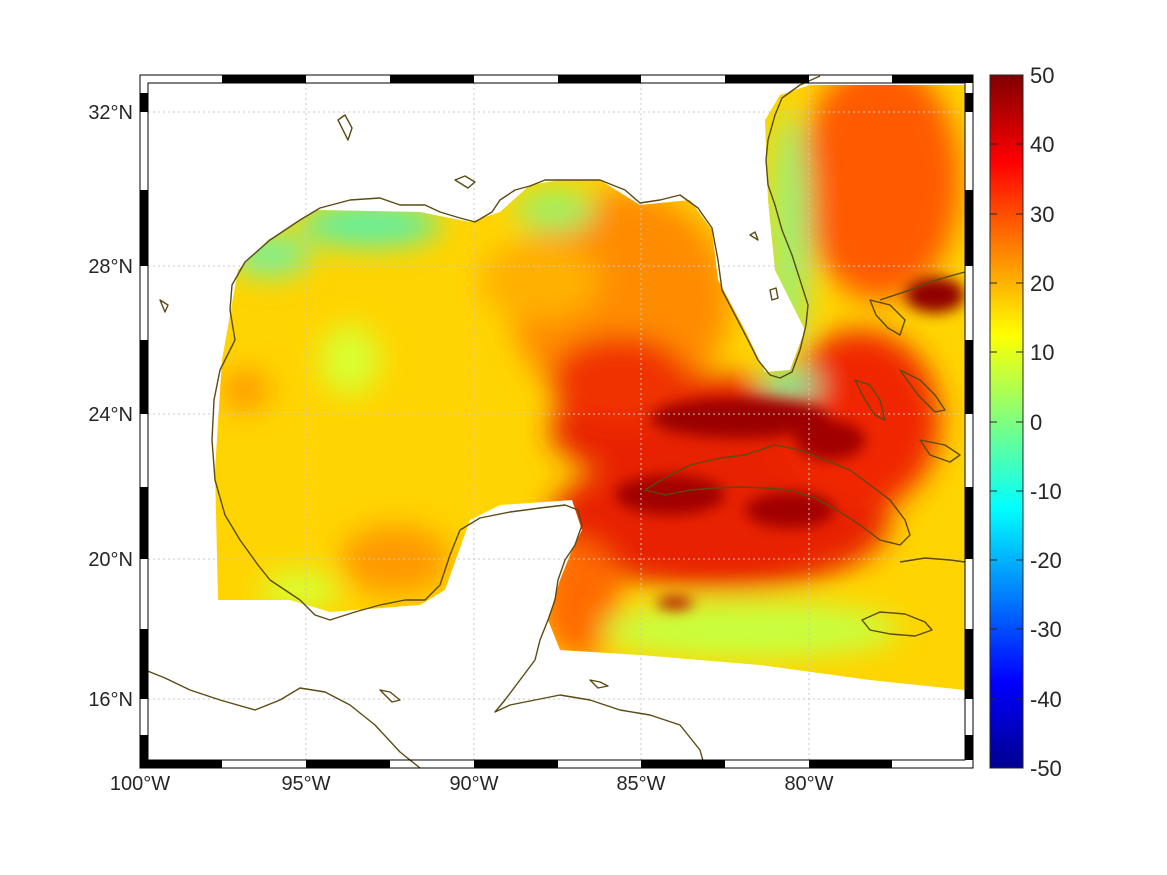  Describe the element at coordinates (1042, 214) in the screenshot. I see `colorbar-tick-label: 30` at that location.